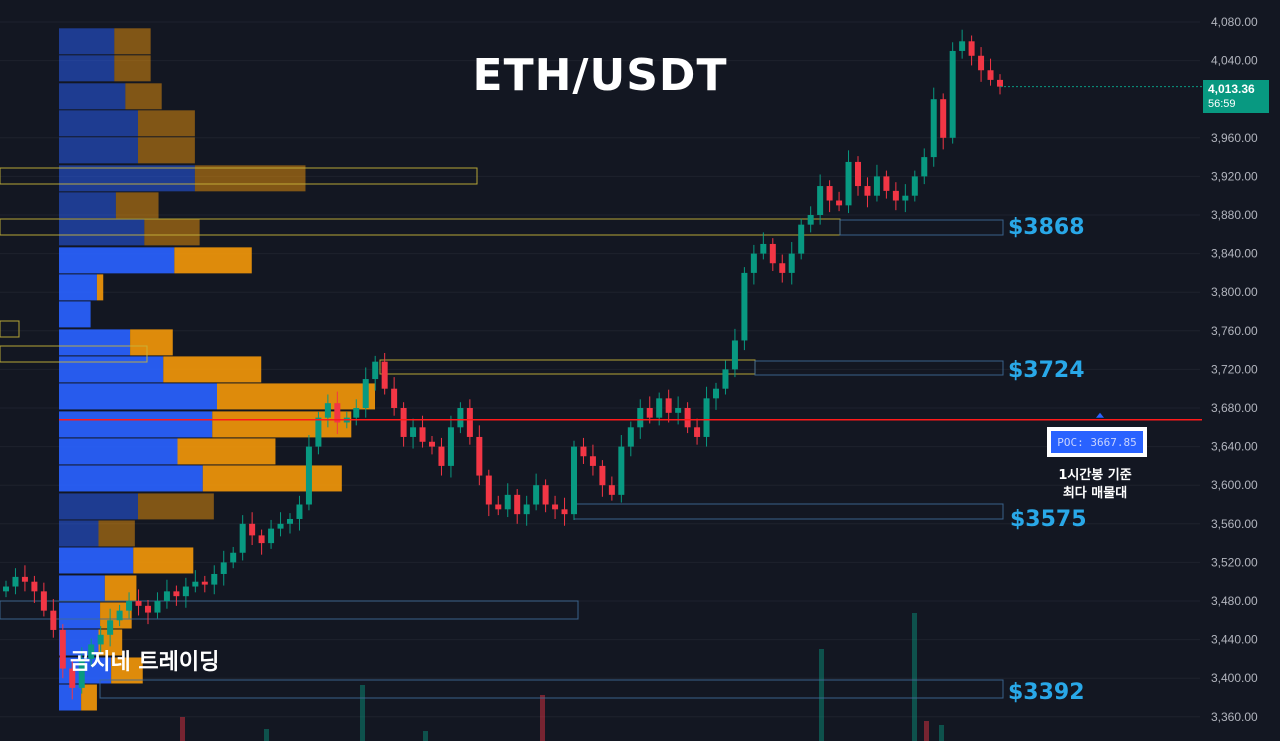 The image size is (1280, 741). Describe the element at coordinates (1046, 370) in the screenshot. I see `level-label-3724: $3724` at that location.